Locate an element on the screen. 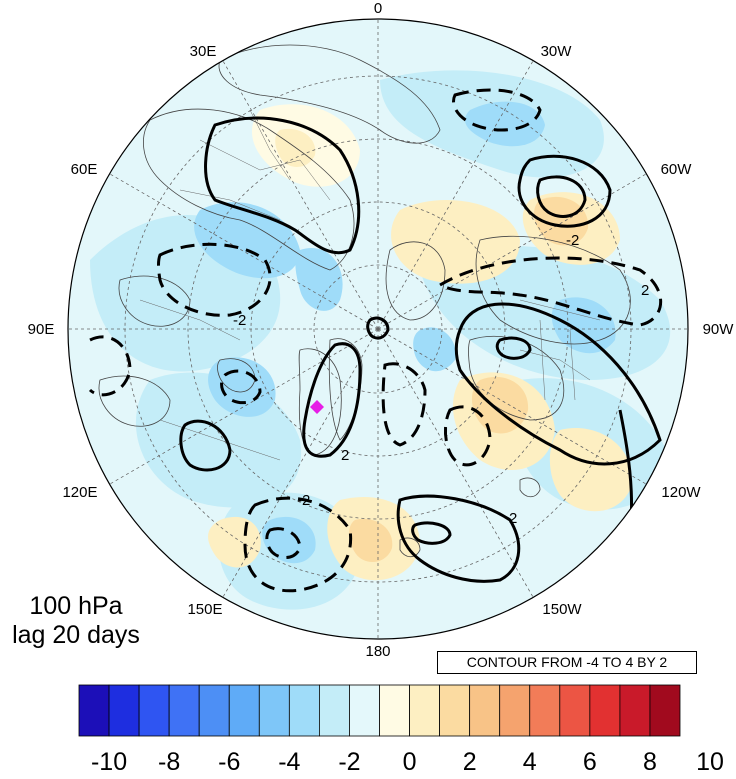 This screenshot has width=736, height=779. lon-label-90w: 90W is located at coordinates (719, 329).